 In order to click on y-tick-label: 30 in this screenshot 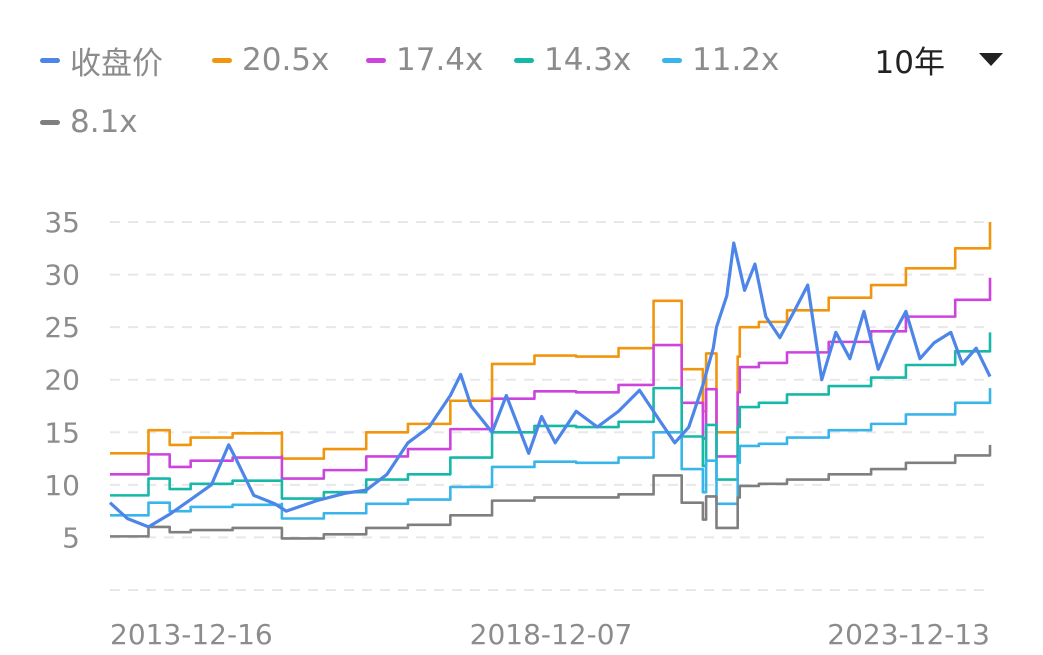, I will do `click(62, 275)`.